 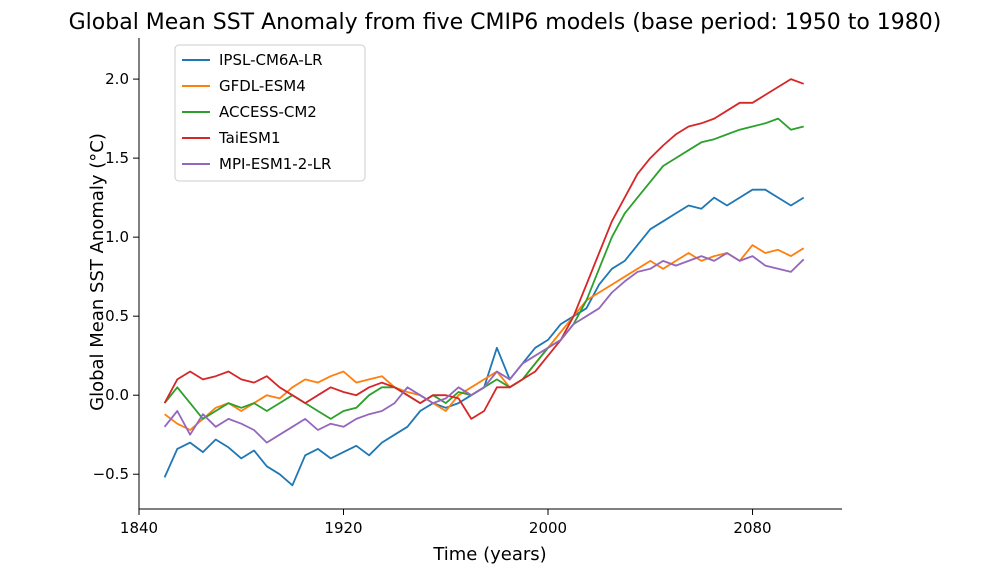 What do you see at coordinates (489, 554) in the screenshot?
I see `x-axis-label: Time (years)` at bounding box center [489, 554].